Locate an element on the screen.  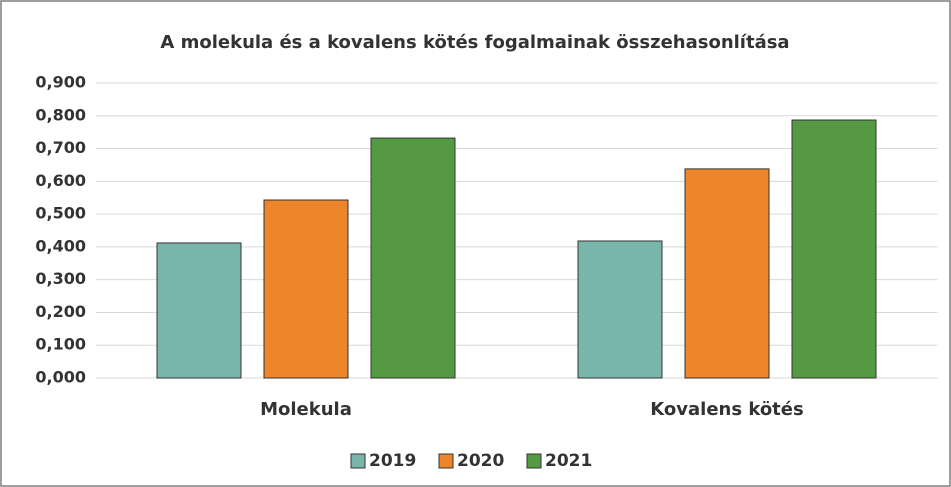
legend-label: 2019 is located at coordinates (392, 461).